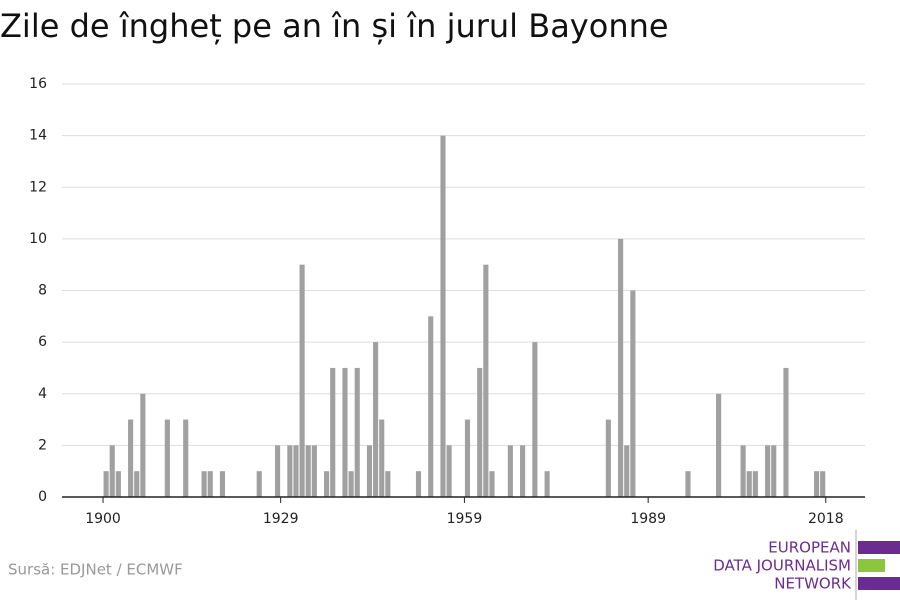 The width and height of the screenshot is (900, 600). Describe the element at coordinates (42, 394) in the screenshot. I see `y-tick-label: 4` at that location.